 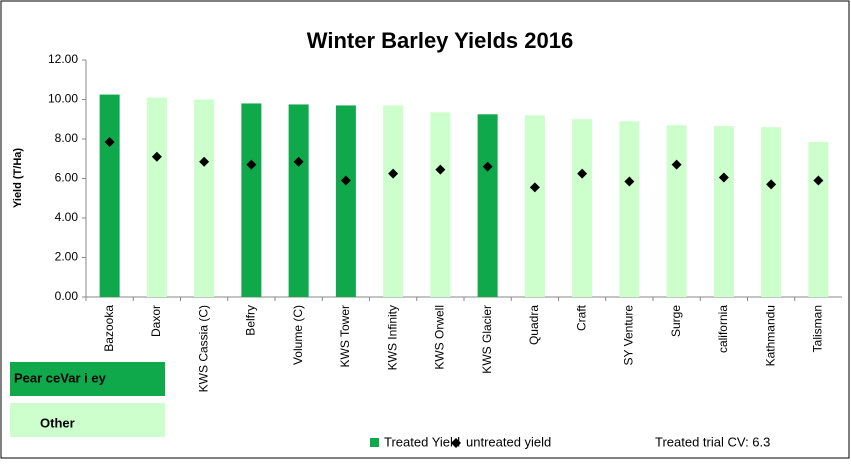 What do you see at coordinates (63, 59) in the screenshot?
I see `y-tick-label: 12.00` at bounding box center [63, 59].